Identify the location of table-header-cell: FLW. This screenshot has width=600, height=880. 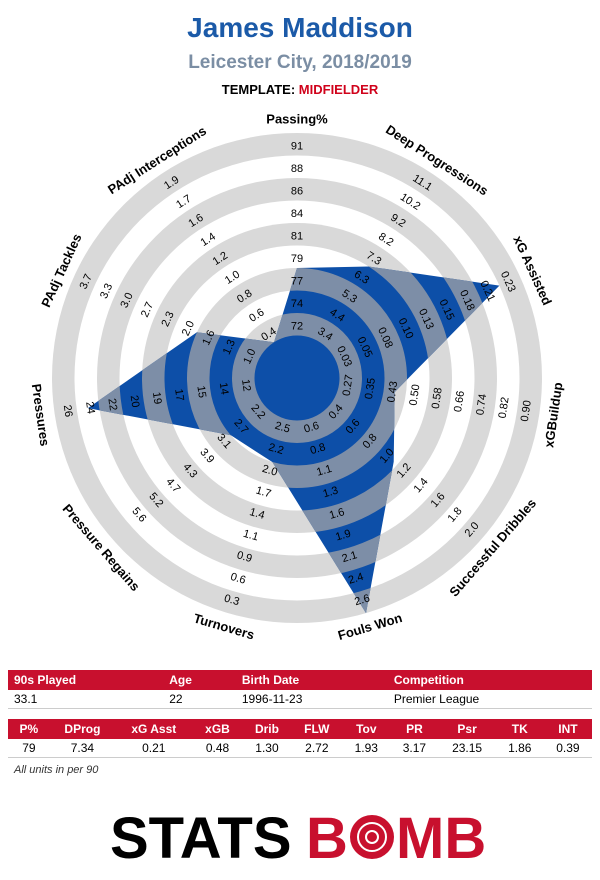
(317, 729).